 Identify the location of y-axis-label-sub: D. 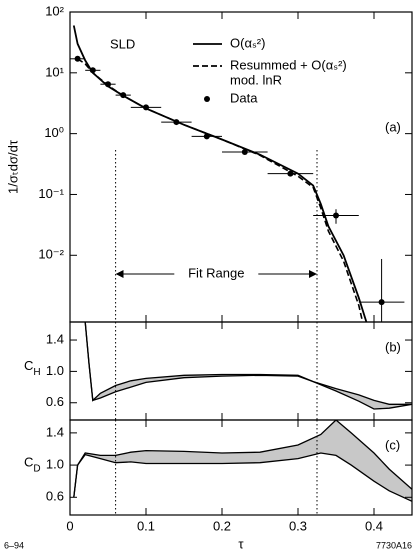
(36, 468).